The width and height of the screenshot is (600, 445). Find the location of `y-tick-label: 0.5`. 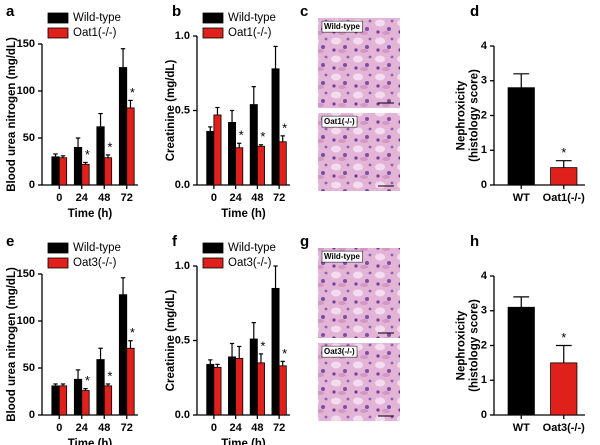

y-tick-label: 0.5 is located at coordinates (182, 110).